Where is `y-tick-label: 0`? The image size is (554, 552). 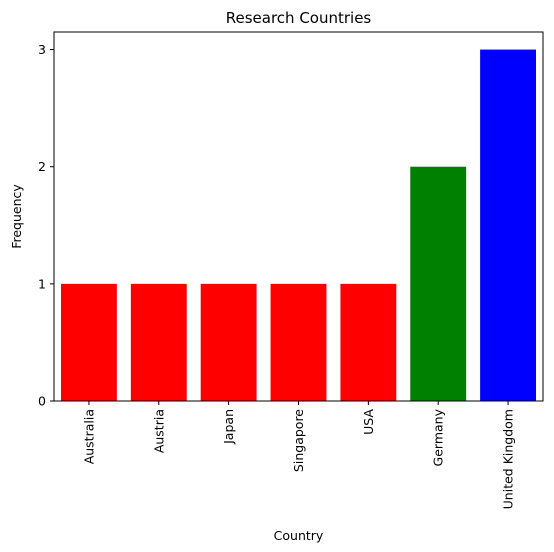 y-tick-label: 0 is located at coordinates (42, 401).